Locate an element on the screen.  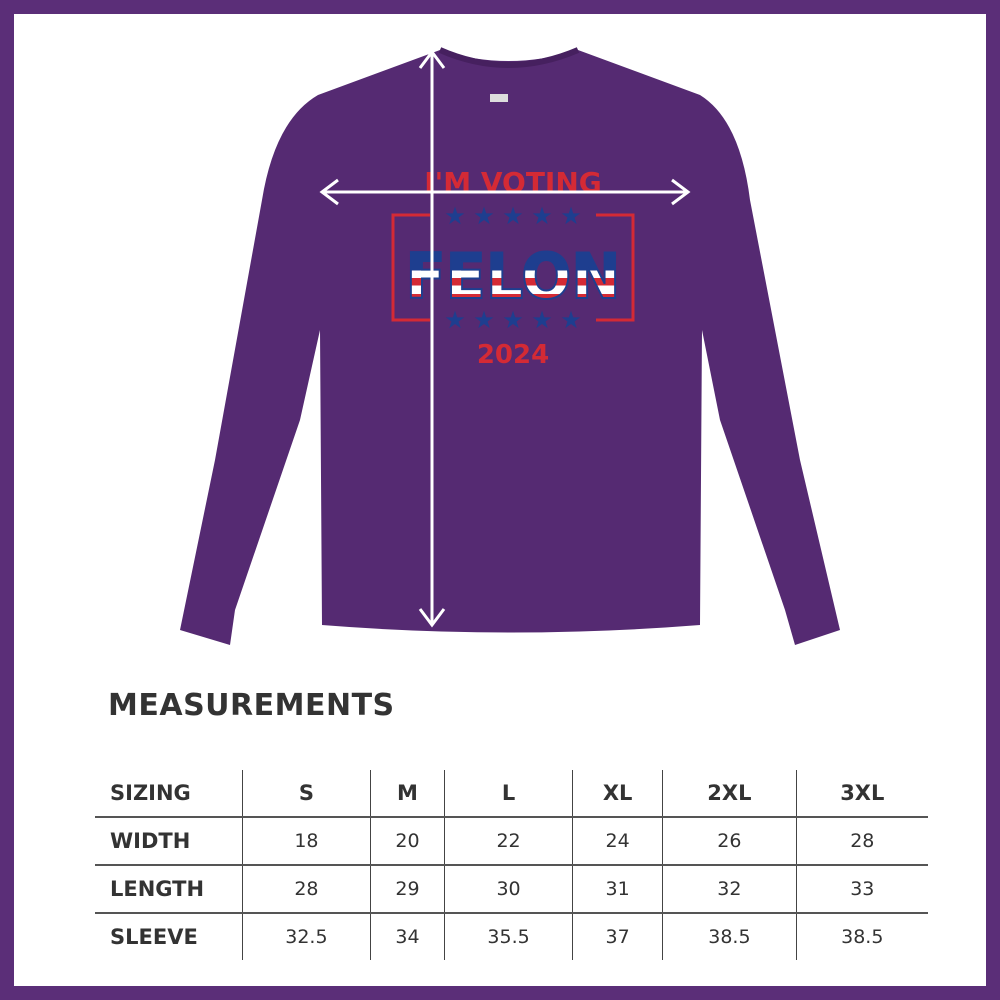
header-cell: 2XL is located at coordinates (729, 793).